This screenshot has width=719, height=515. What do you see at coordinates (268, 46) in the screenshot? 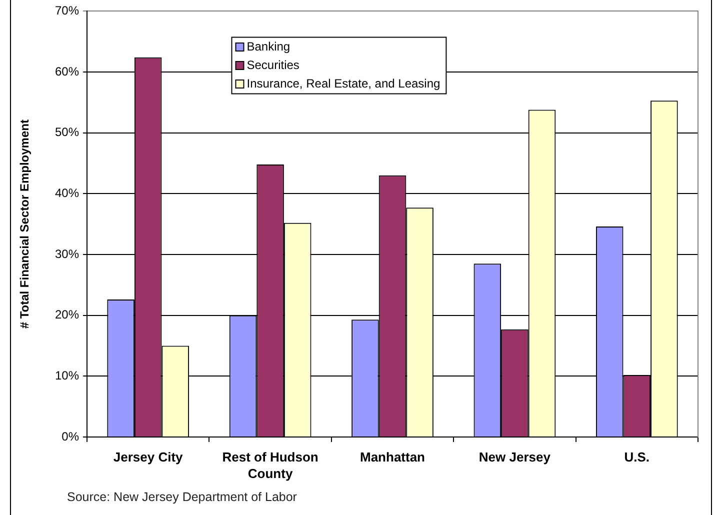
I see `legend-label: Banking` at bounding box center [268, 46].